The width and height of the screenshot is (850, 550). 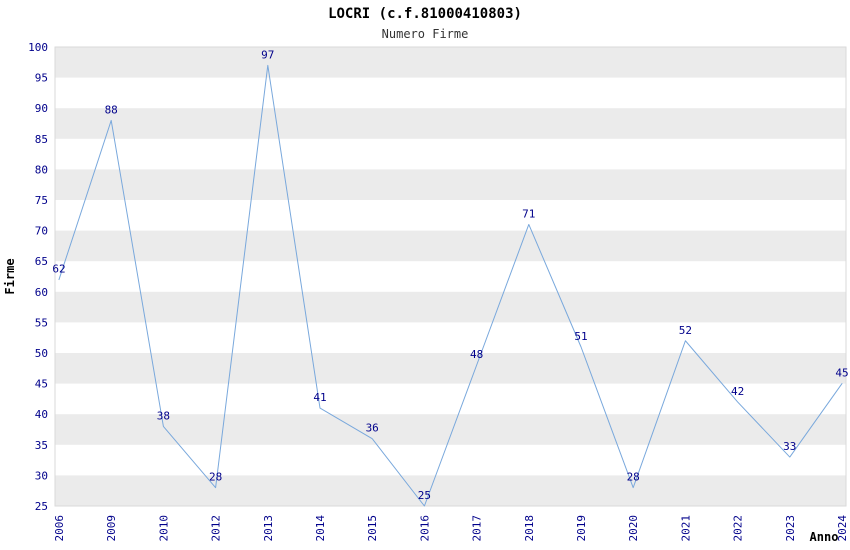 I want to click on x-tick-label: 2010, so click(x=163, y=528).